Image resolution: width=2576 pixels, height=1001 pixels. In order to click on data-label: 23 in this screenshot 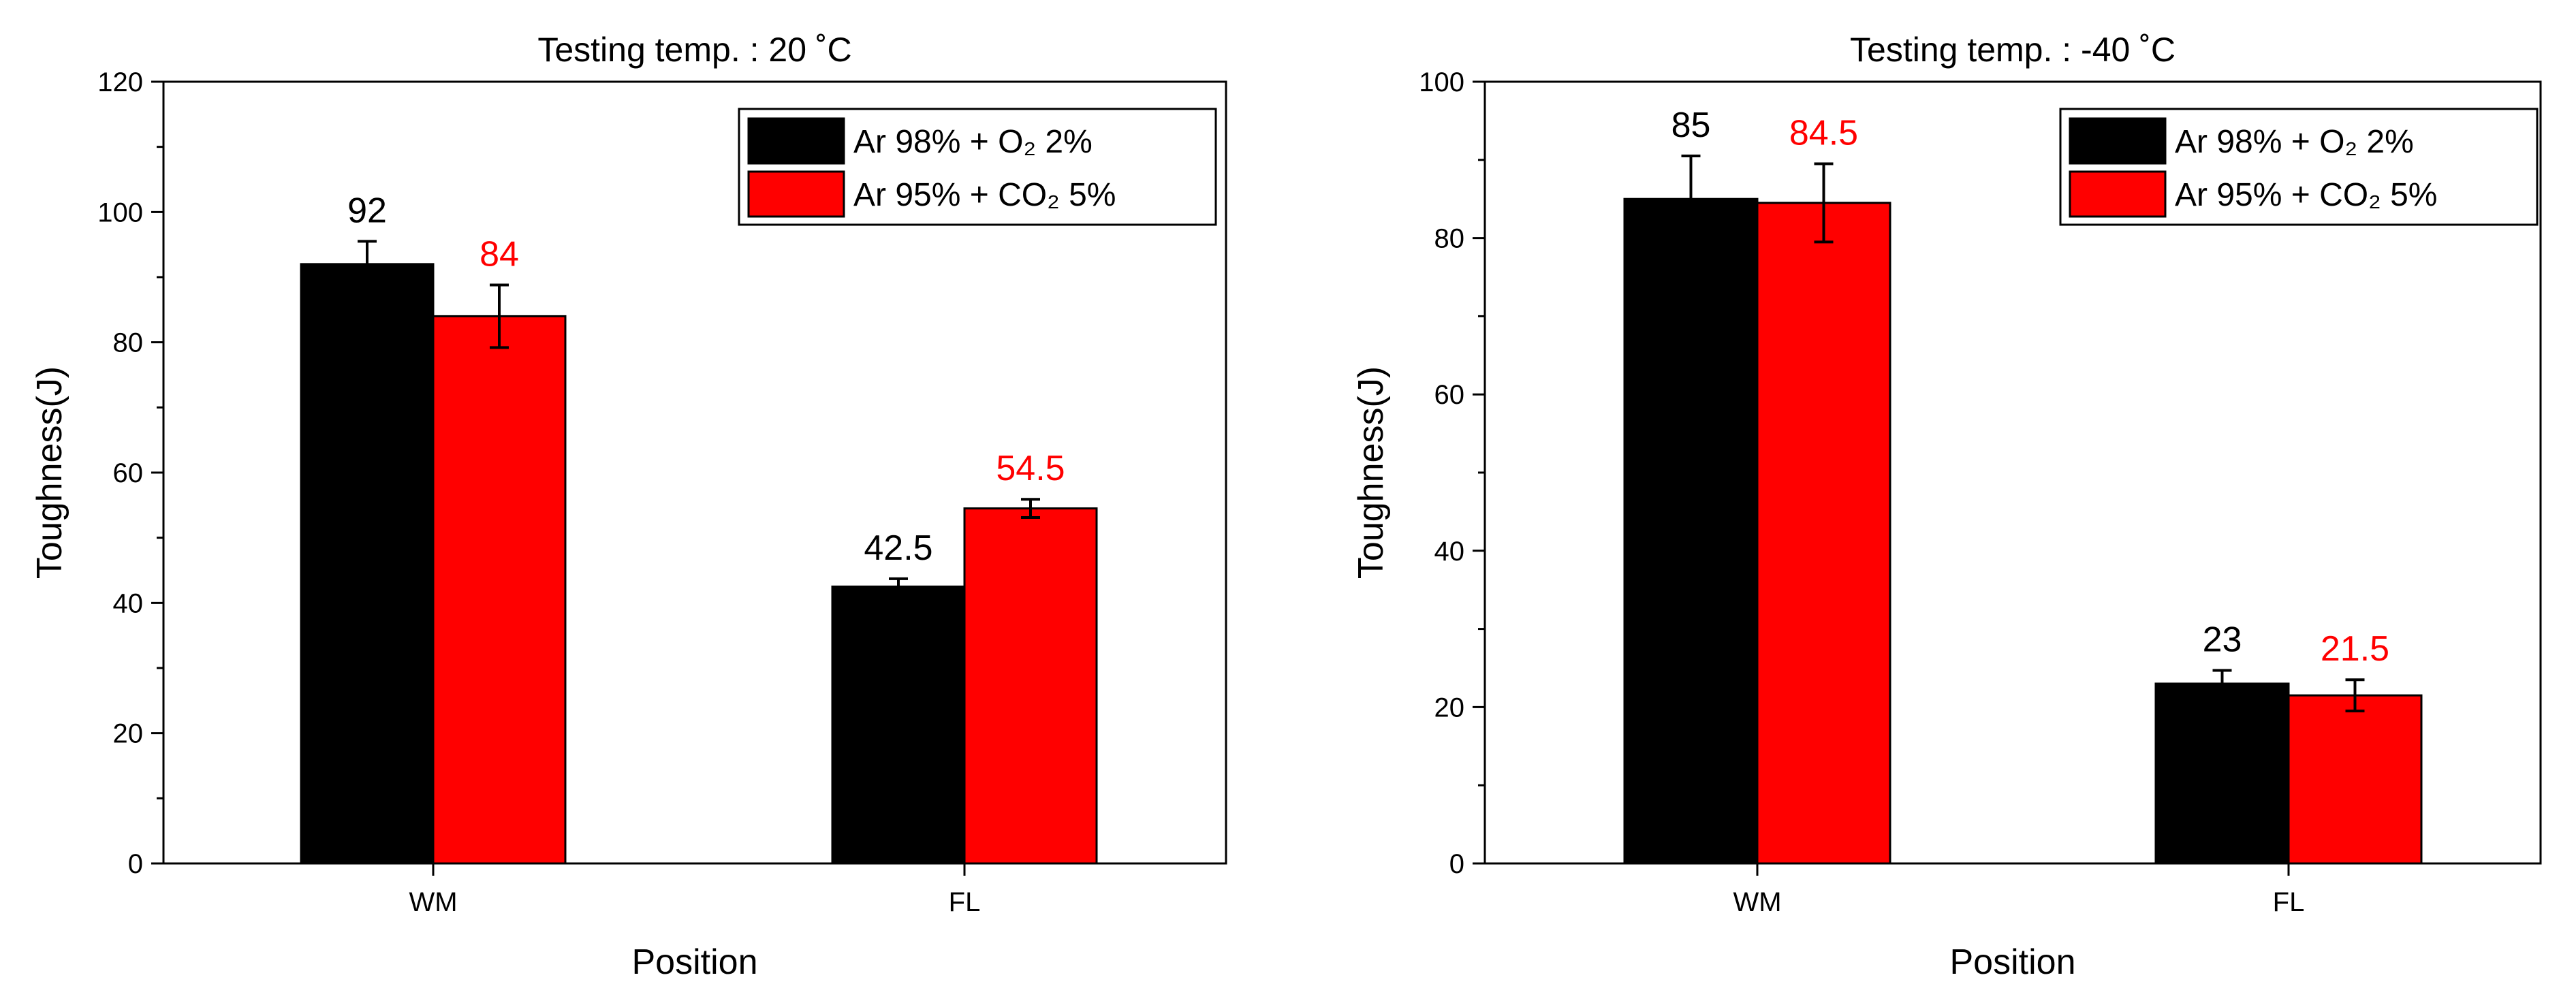, I will do `click(2222, 639)`.